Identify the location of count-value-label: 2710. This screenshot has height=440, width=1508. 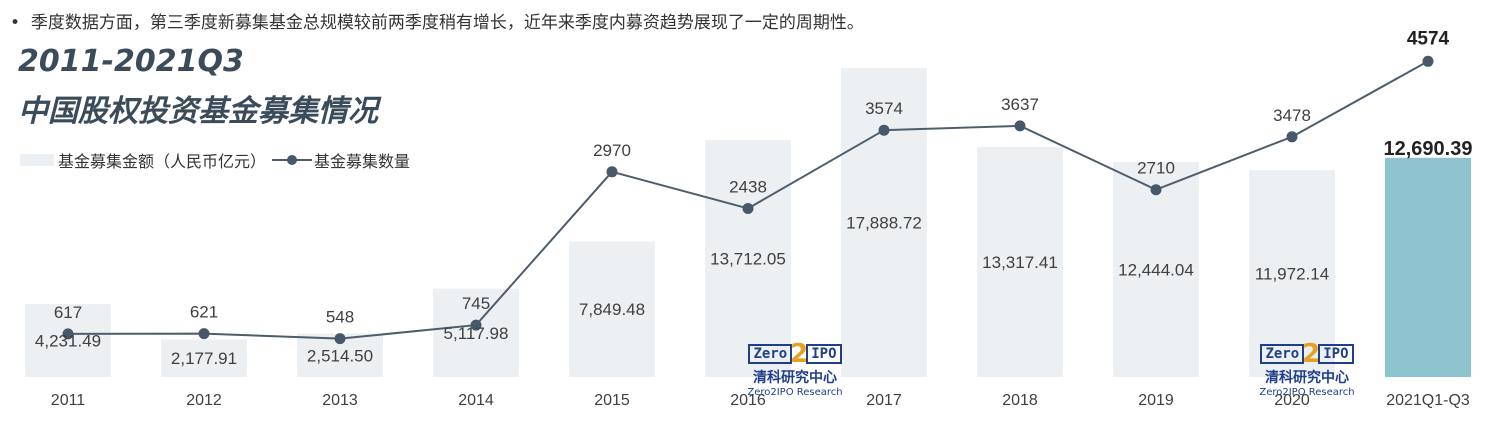
(1156, 168).